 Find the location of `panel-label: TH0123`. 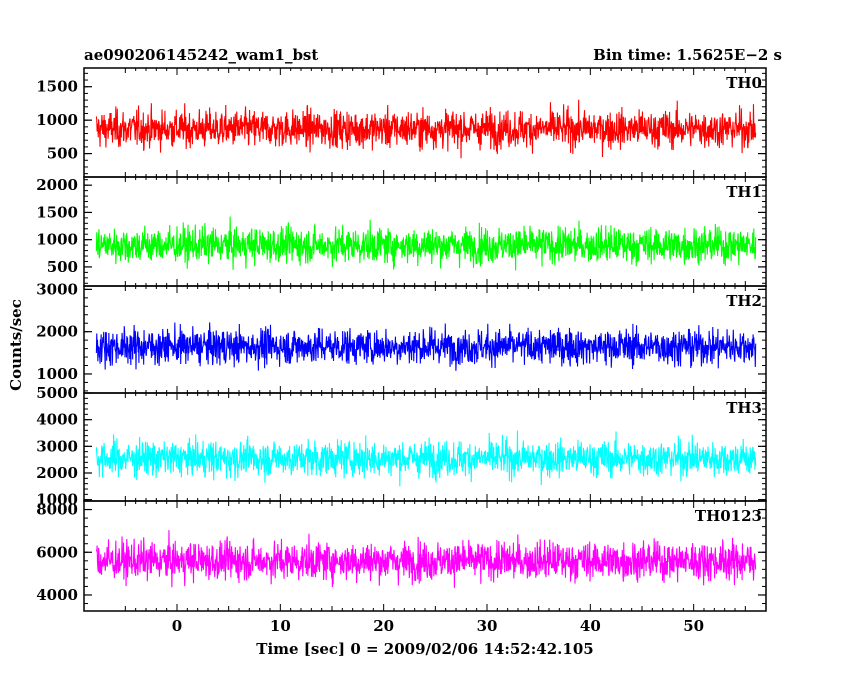

panel-label: TH0123 is located at coordinates (728, 516).